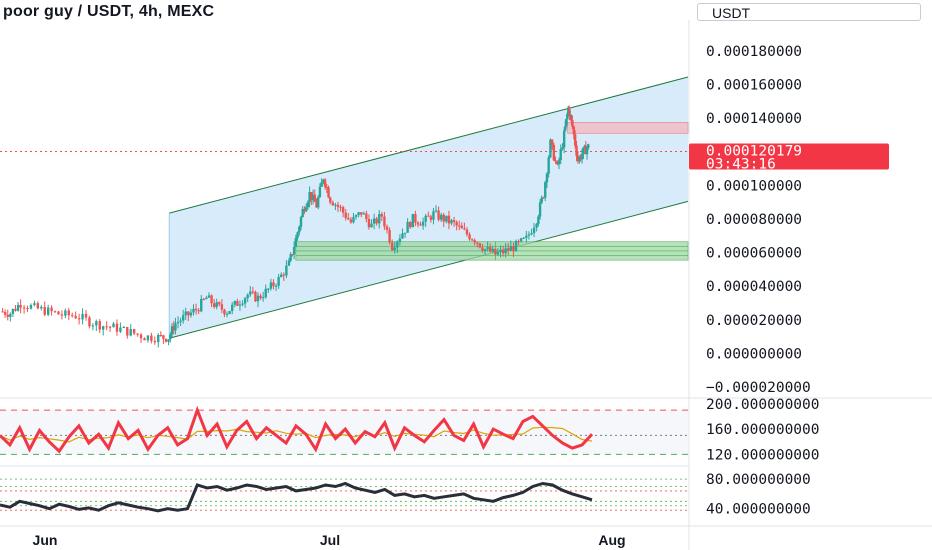 The height and width of the screenshot is (550, 932). Describe the element at coordinates (754, 287) in the screenshot. I see `price-tick-label: 0.000040000` at that location.